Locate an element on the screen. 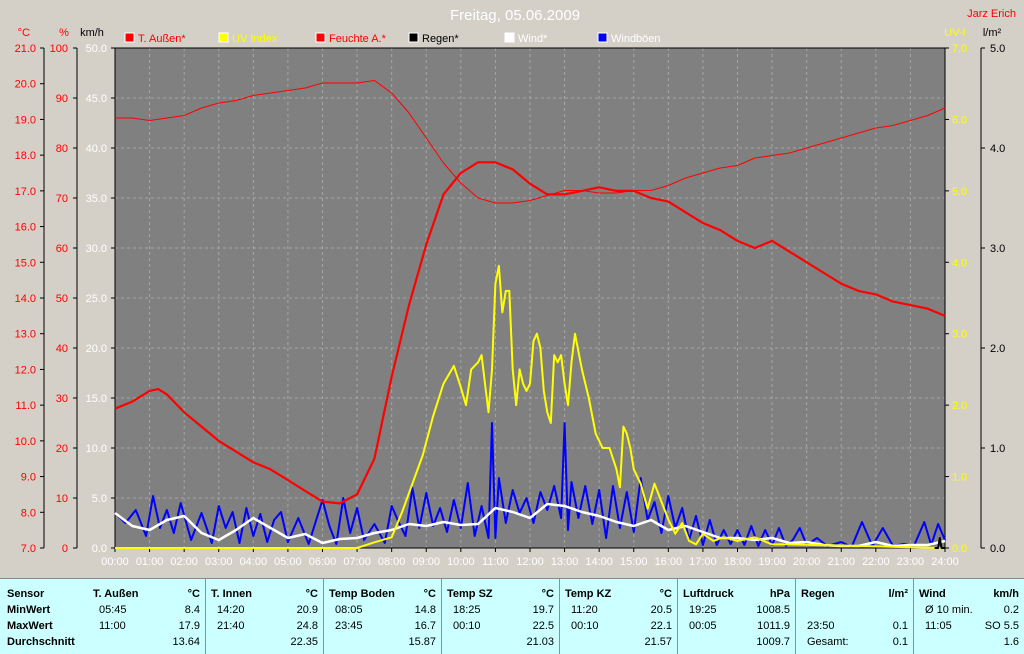  tick-label-rain: 4.0 is located at coordinates (997, 149).